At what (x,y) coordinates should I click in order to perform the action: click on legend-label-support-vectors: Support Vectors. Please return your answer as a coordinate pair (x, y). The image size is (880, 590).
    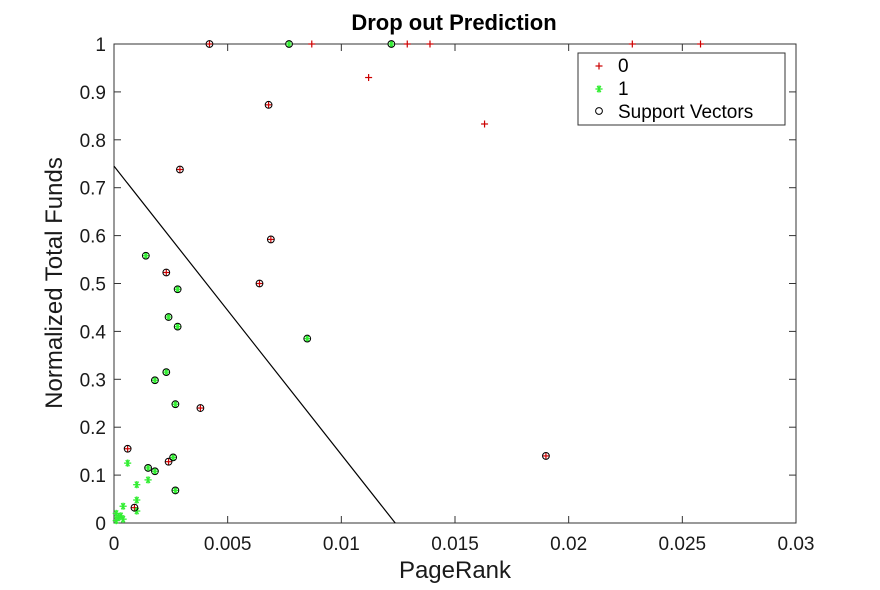
    Looking at the image, I should click on (685, 112).